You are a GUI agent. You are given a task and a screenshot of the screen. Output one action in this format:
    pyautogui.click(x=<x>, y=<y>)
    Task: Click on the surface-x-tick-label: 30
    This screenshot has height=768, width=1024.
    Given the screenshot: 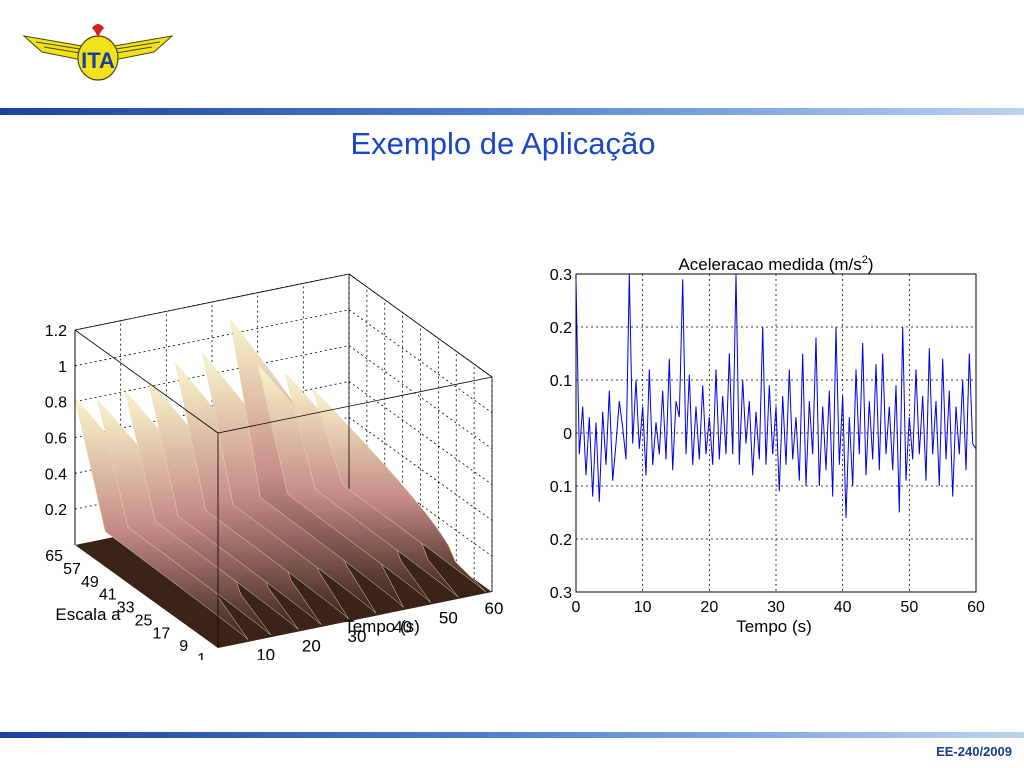 What is the action you would take?
    pyautogui.click(x=357, y=636)
    